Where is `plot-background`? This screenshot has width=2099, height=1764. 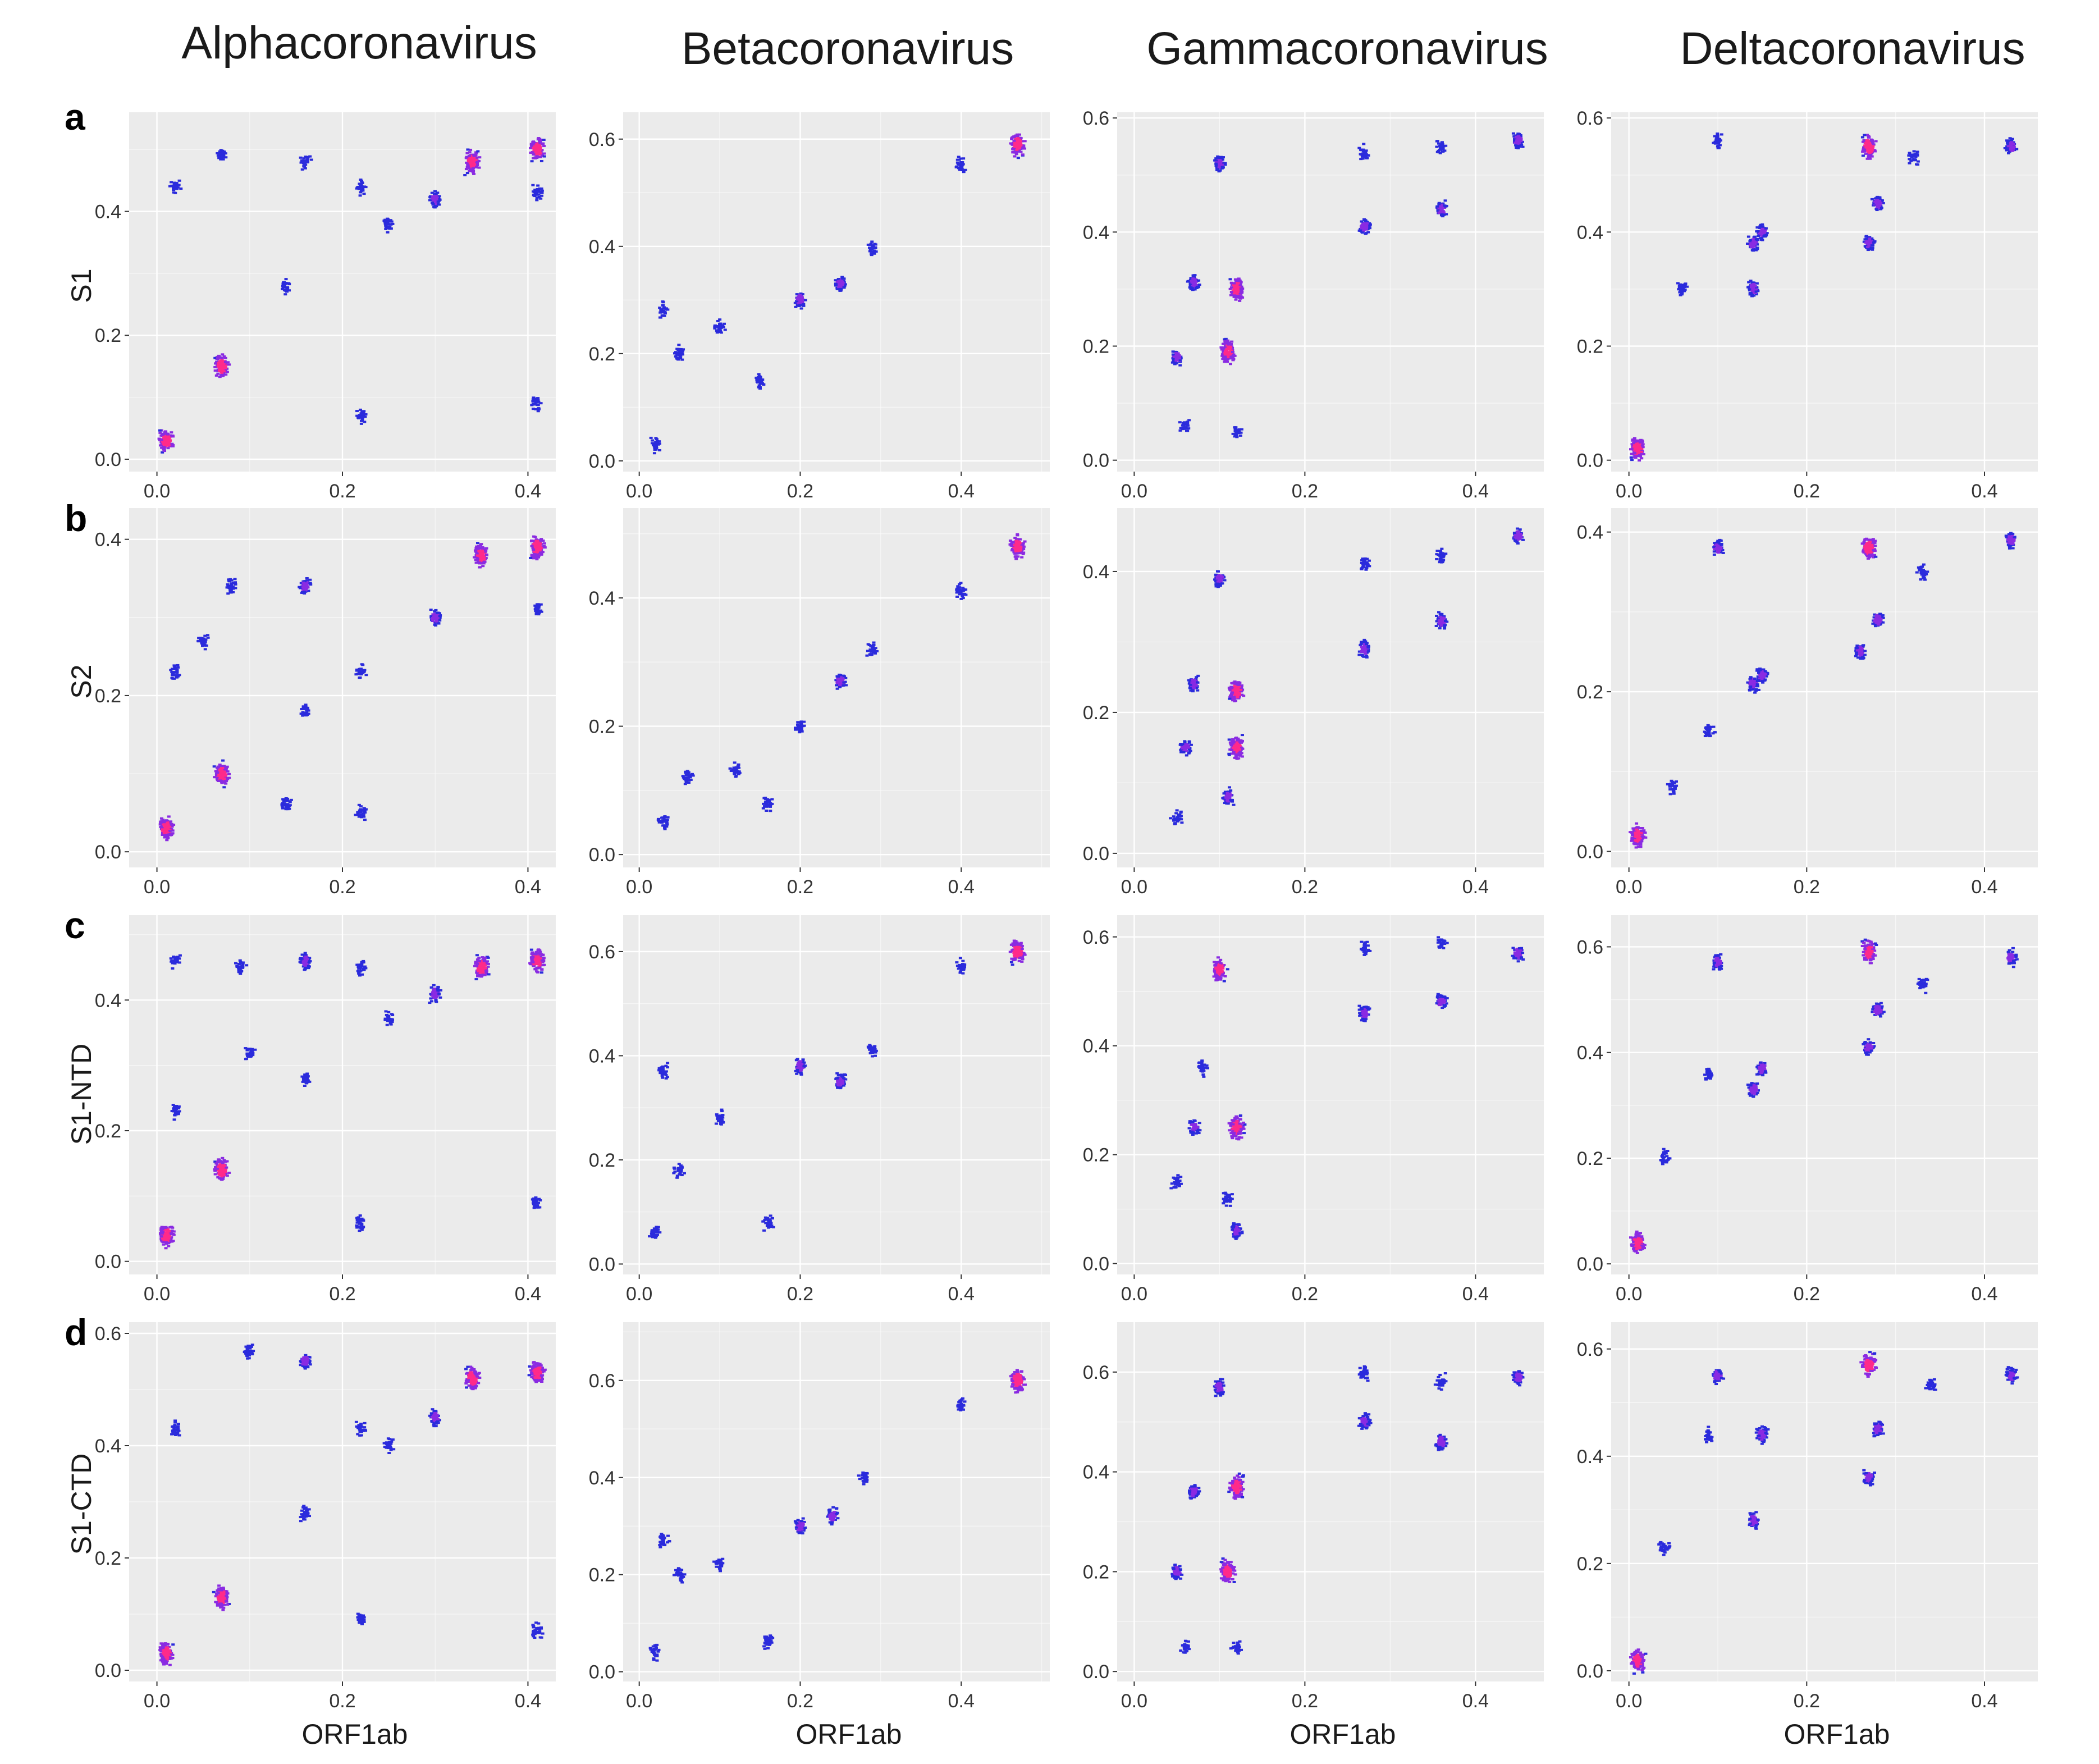 plot-background is located at coordinates (836, 292).